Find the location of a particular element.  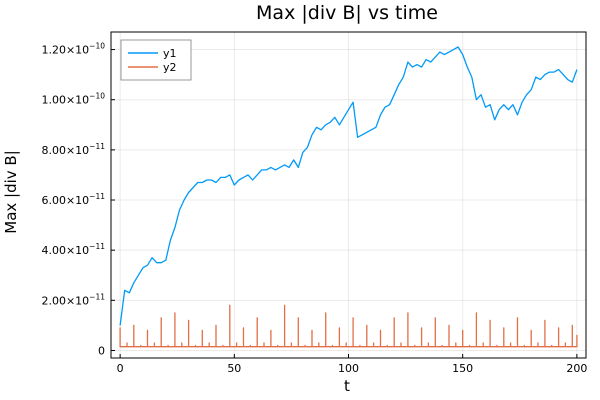

x-axis: 0 50 100 150 200 is located at coordinates (352, 364).